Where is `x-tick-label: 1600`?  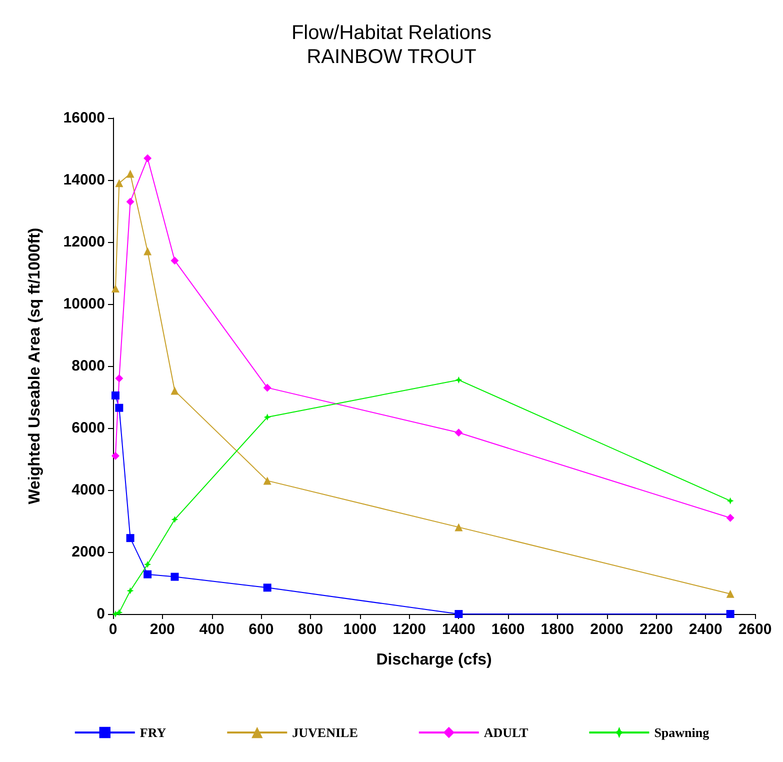
x-tick-label: 1600 is located at coordinates (508, 629).